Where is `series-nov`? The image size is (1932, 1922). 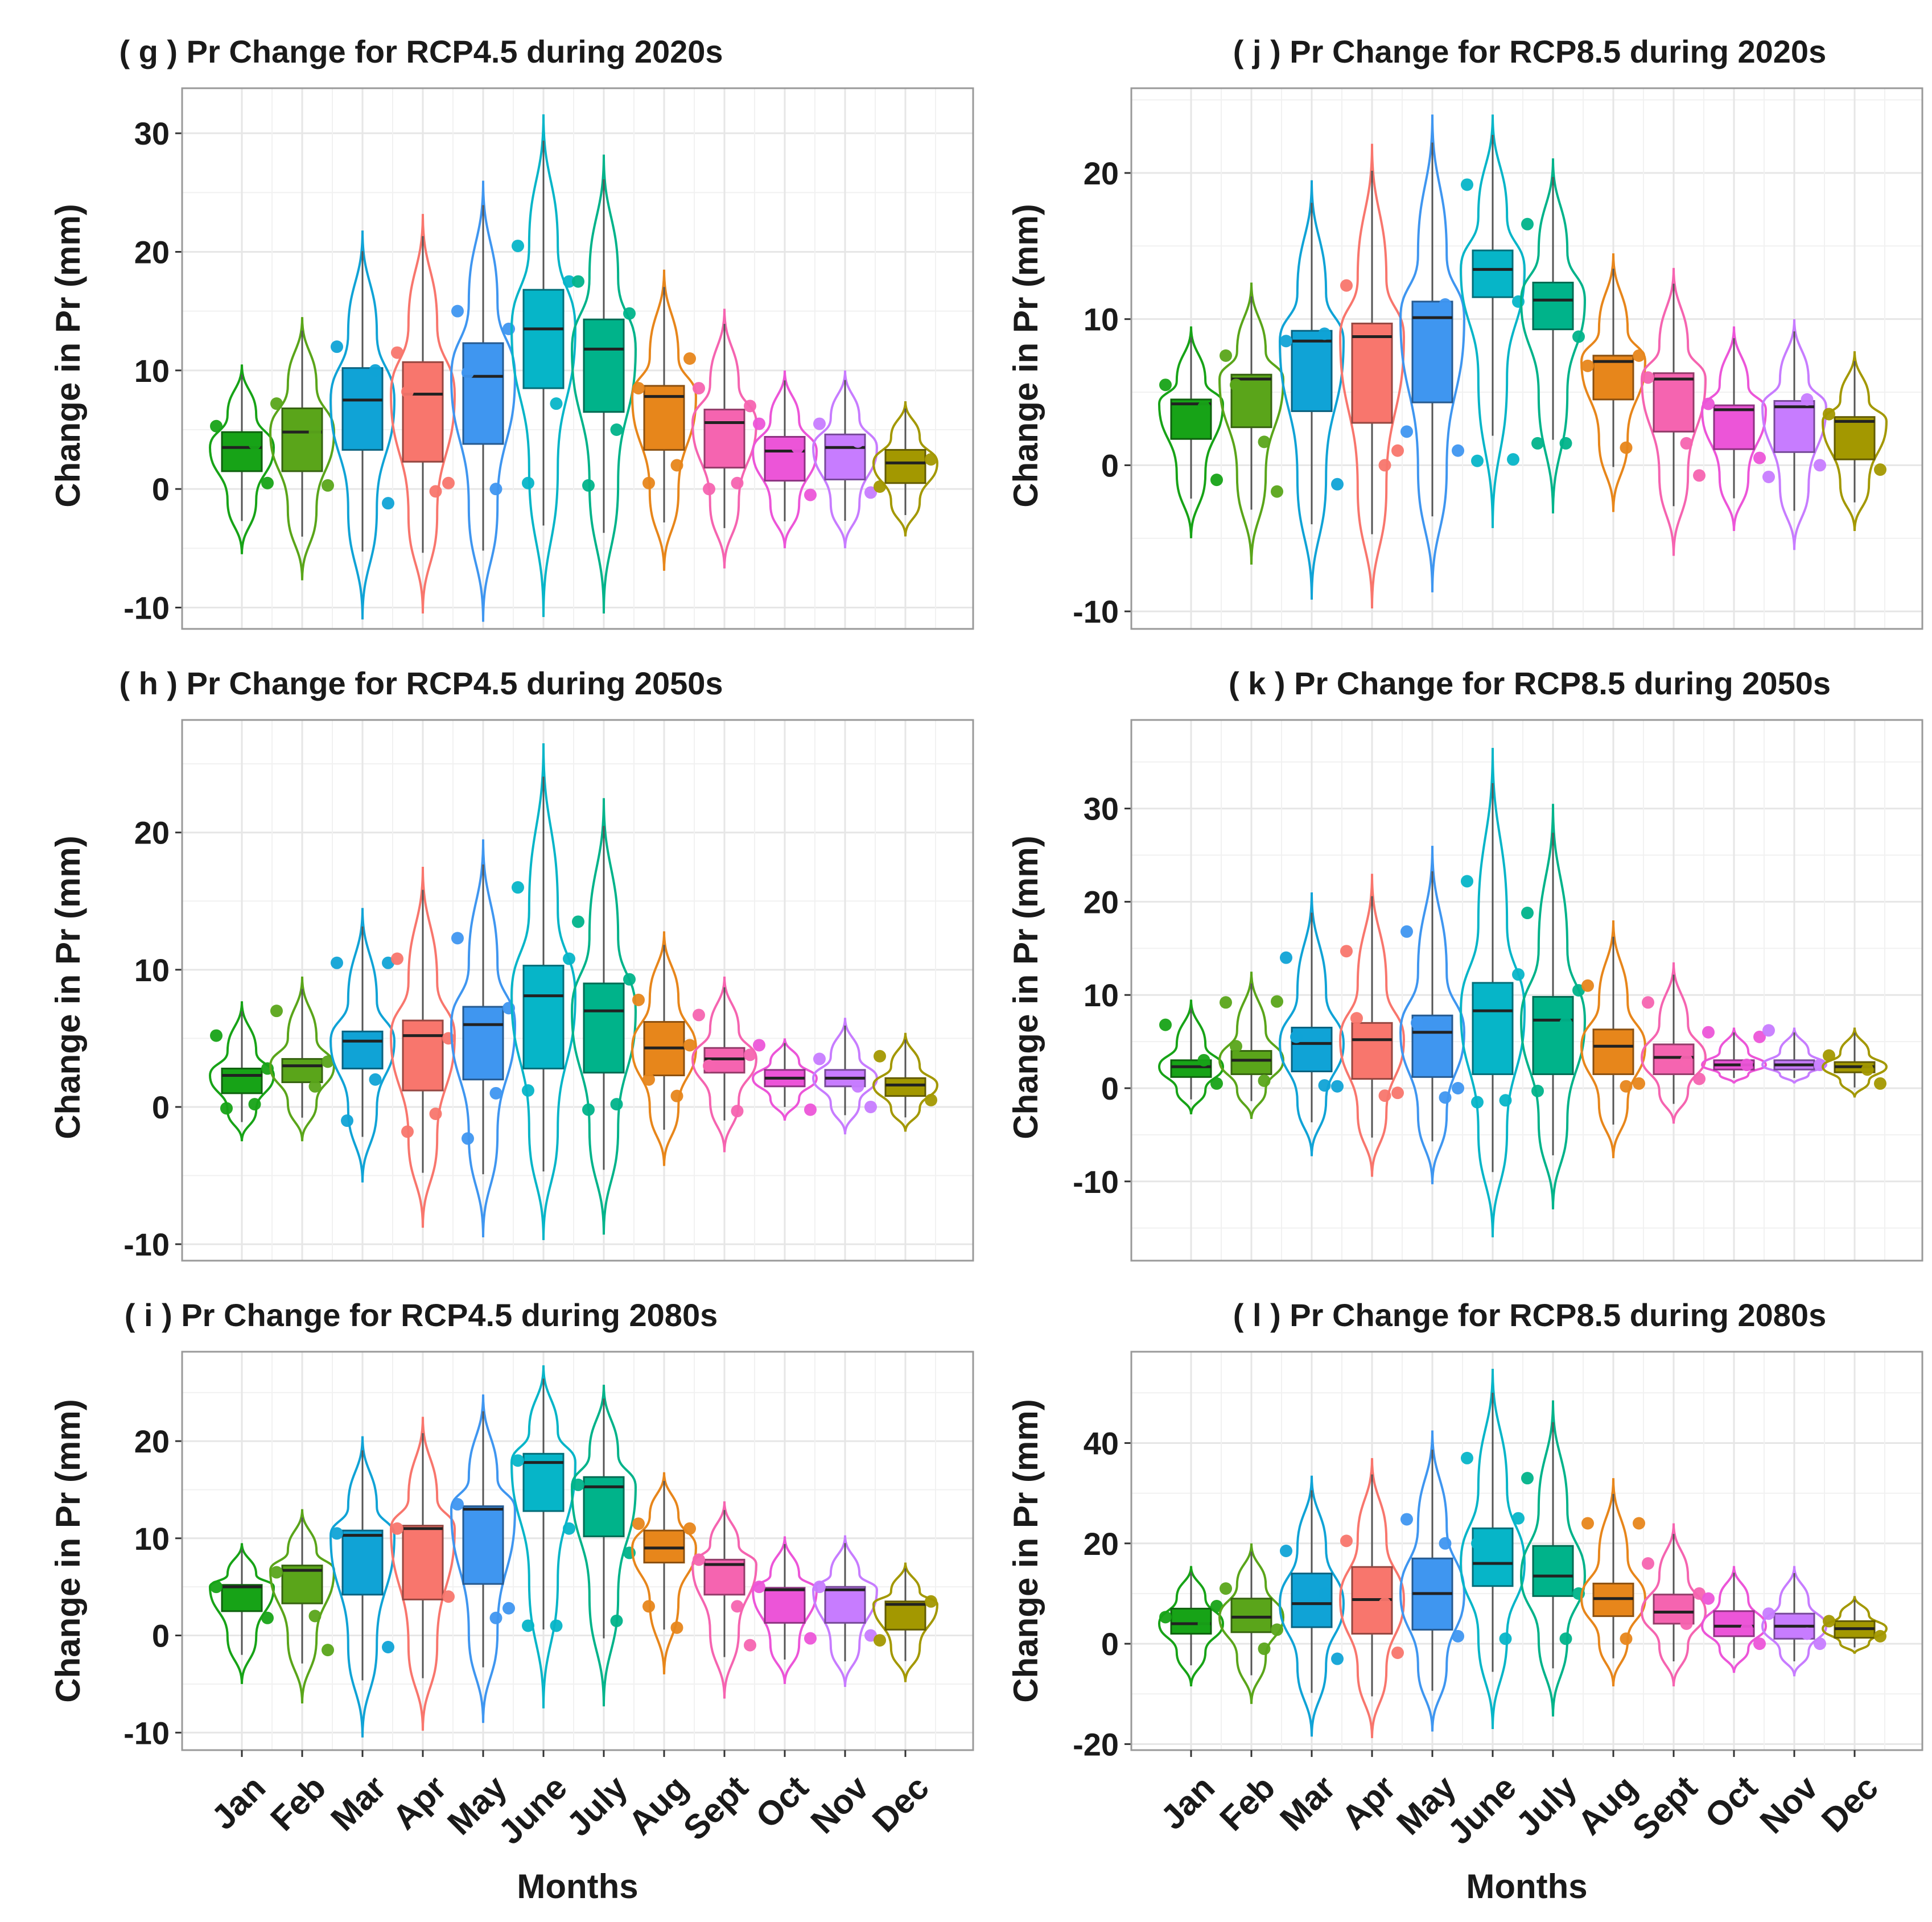 series-nov is located at coordinates (1794, 1621).